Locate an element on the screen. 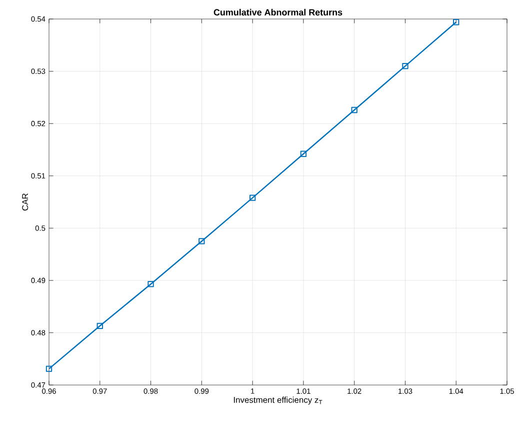  y-axis-title: CAR is located at coordinates (25, 201).